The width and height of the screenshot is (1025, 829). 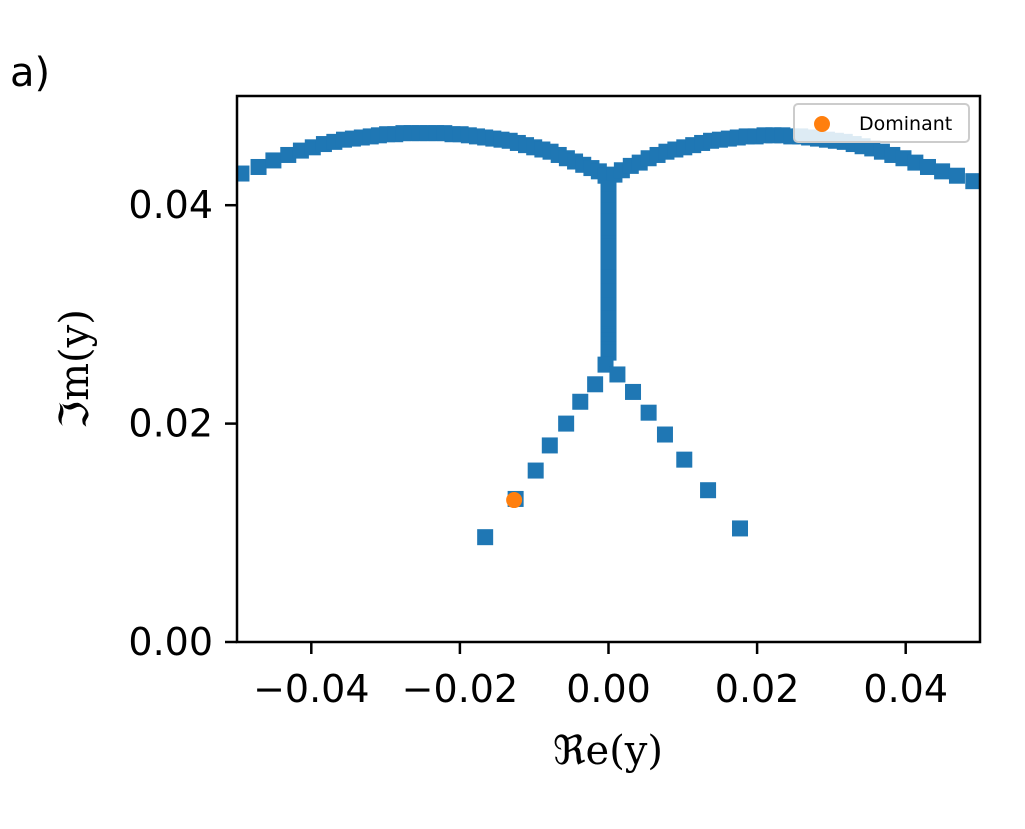 I want to click on x-axis-ticks: −0.04 −0.02 0.00 0.02 0.04, so click(x=600, y=676).